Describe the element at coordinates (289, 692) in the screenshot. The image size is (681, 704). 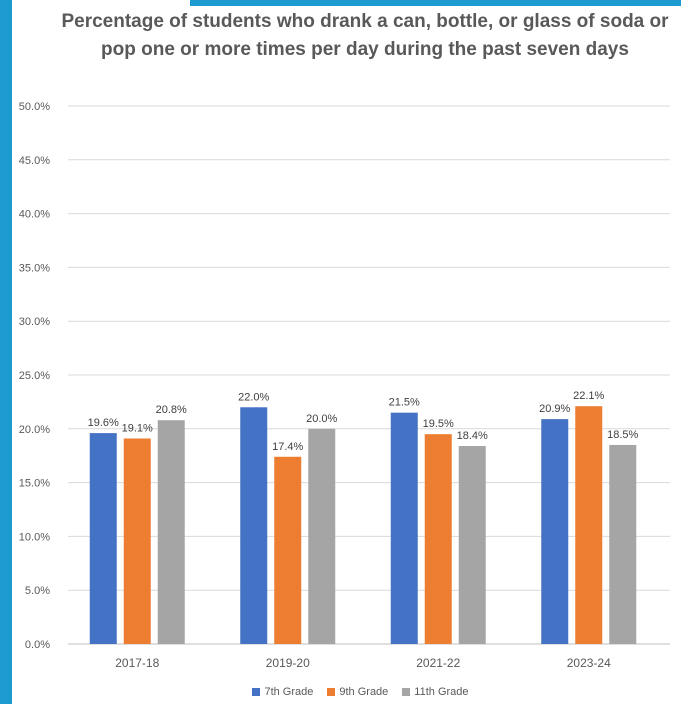
I see `legend-label: 7th Grade` at that location.